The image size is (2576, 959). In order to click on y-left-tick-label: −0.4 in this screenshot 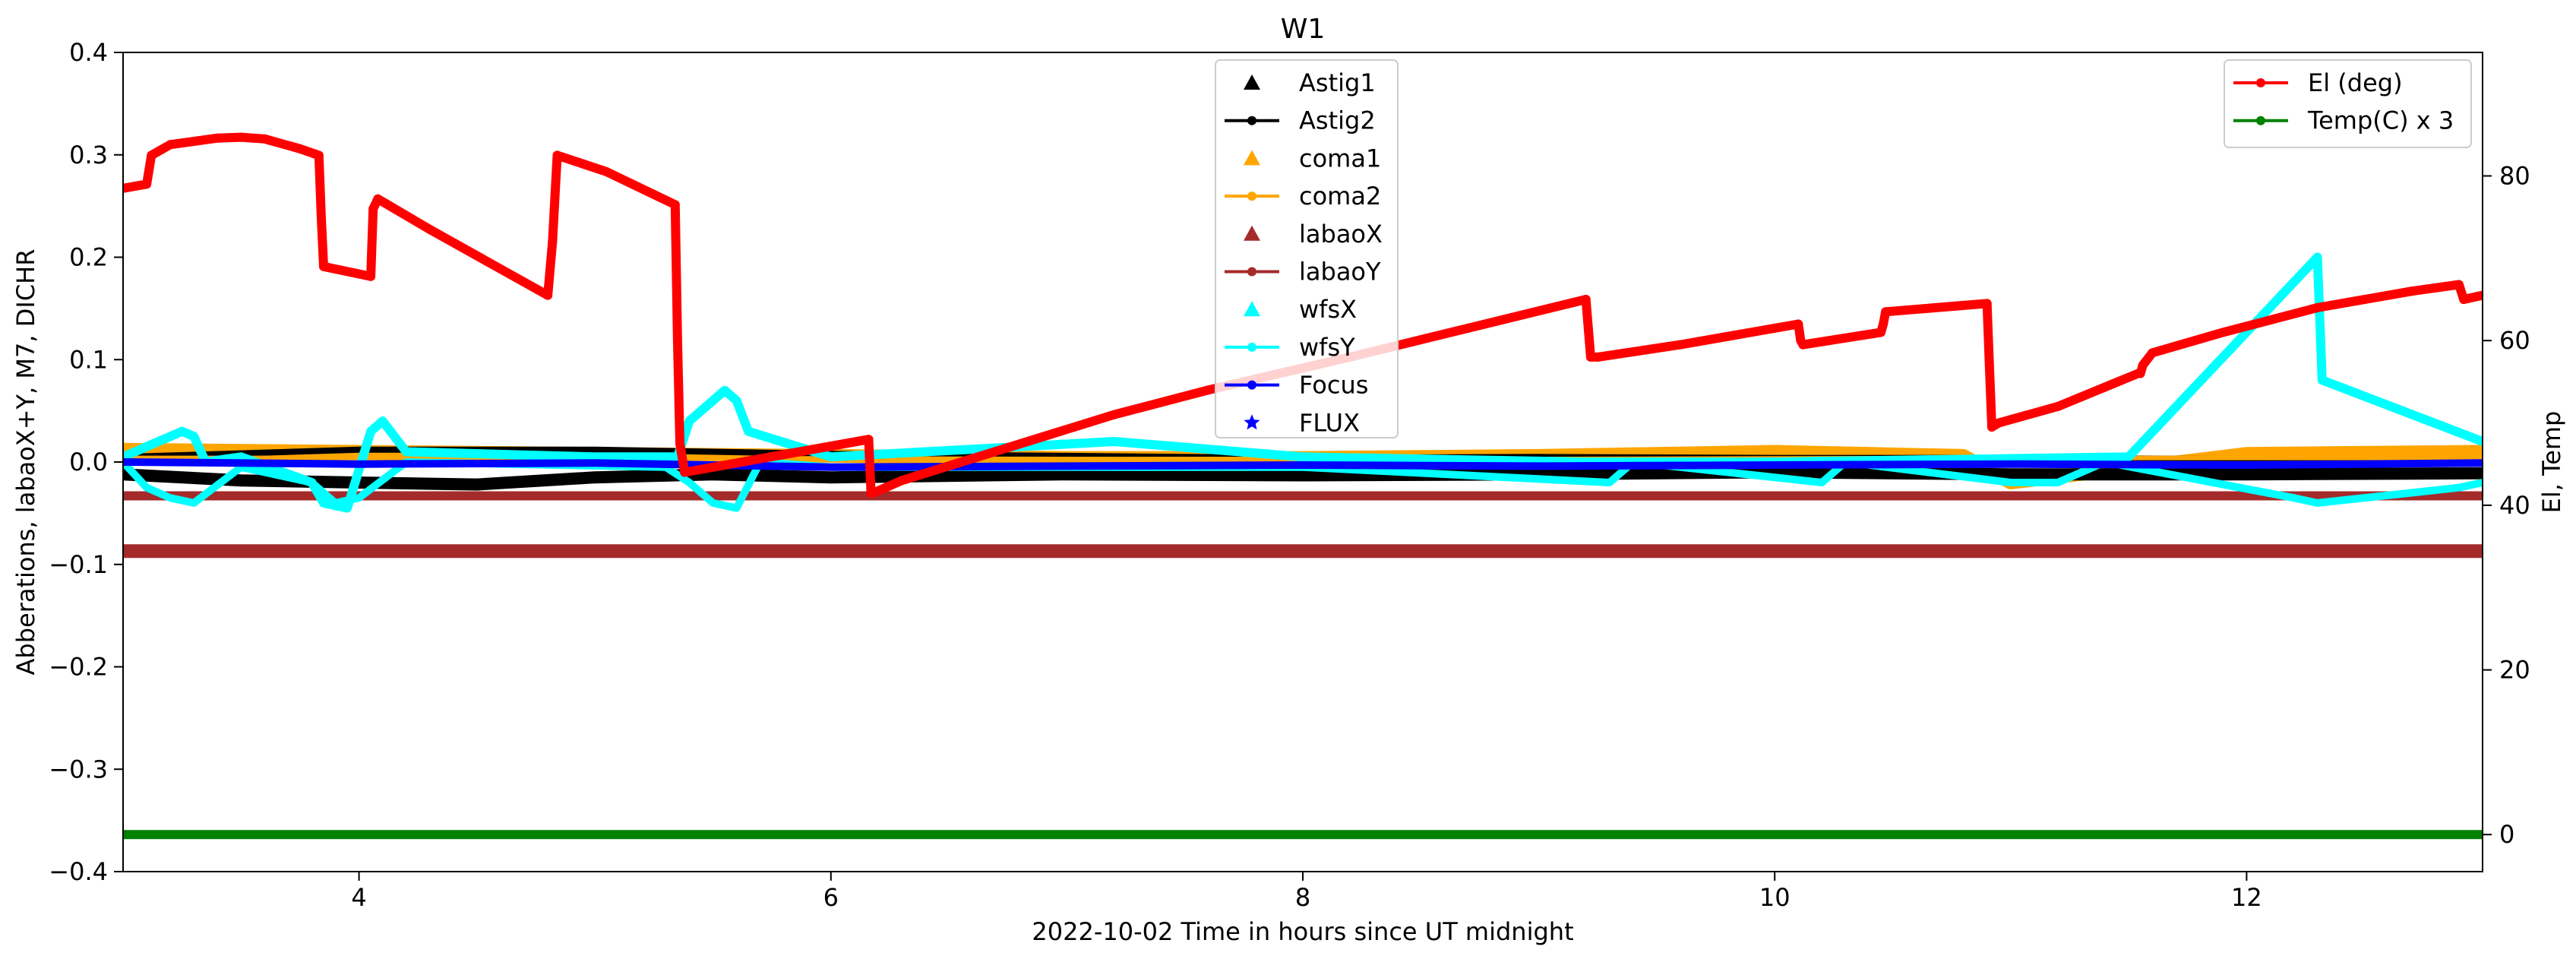, I will do `click(78, 871)`.